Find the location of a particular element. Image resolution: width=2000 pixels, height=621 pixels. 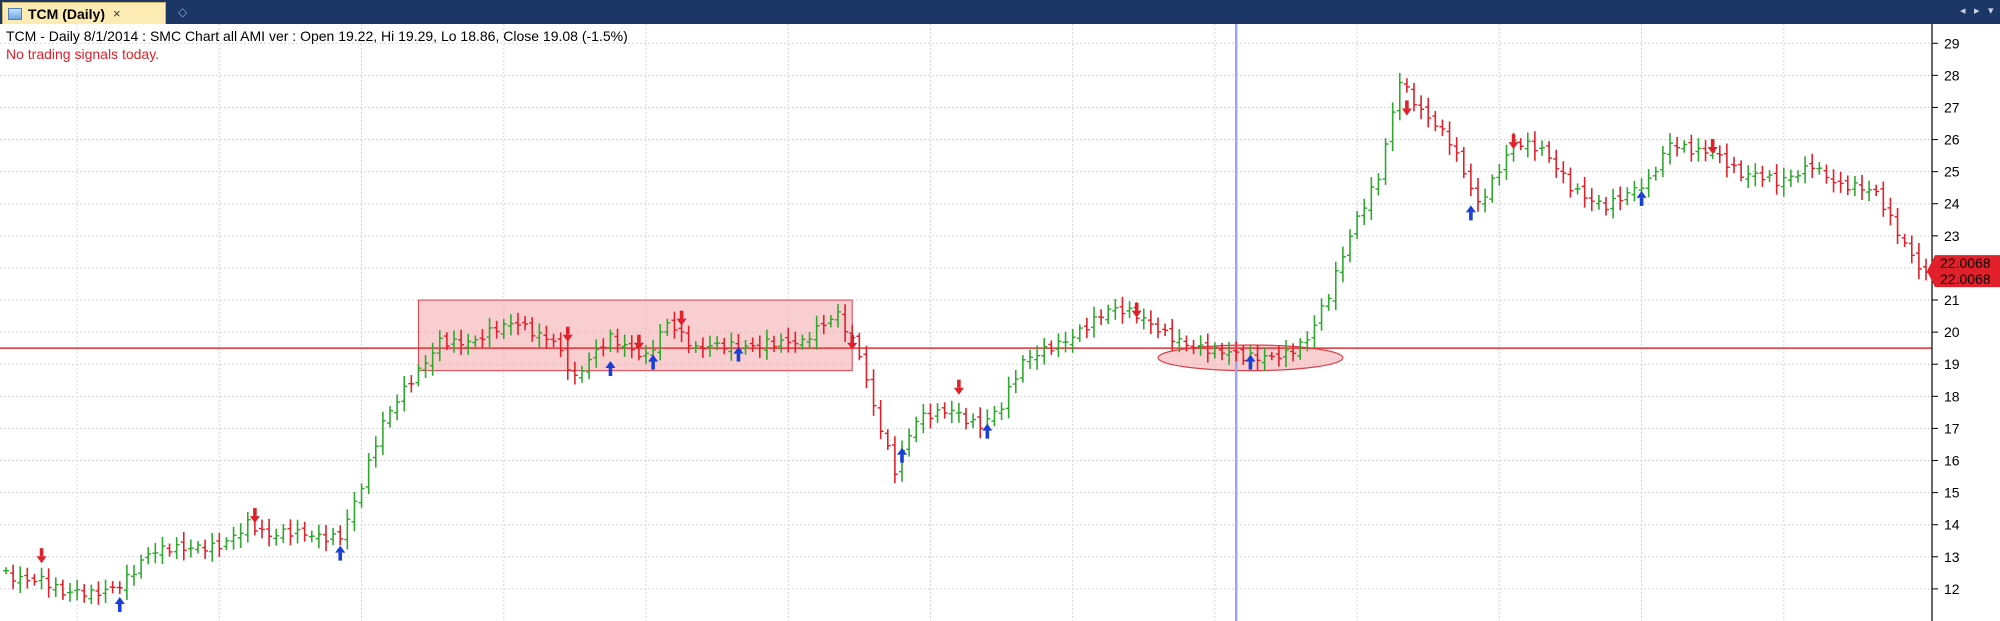

scroll-left-icon: ◂ is located at coordinates (1963, 11).